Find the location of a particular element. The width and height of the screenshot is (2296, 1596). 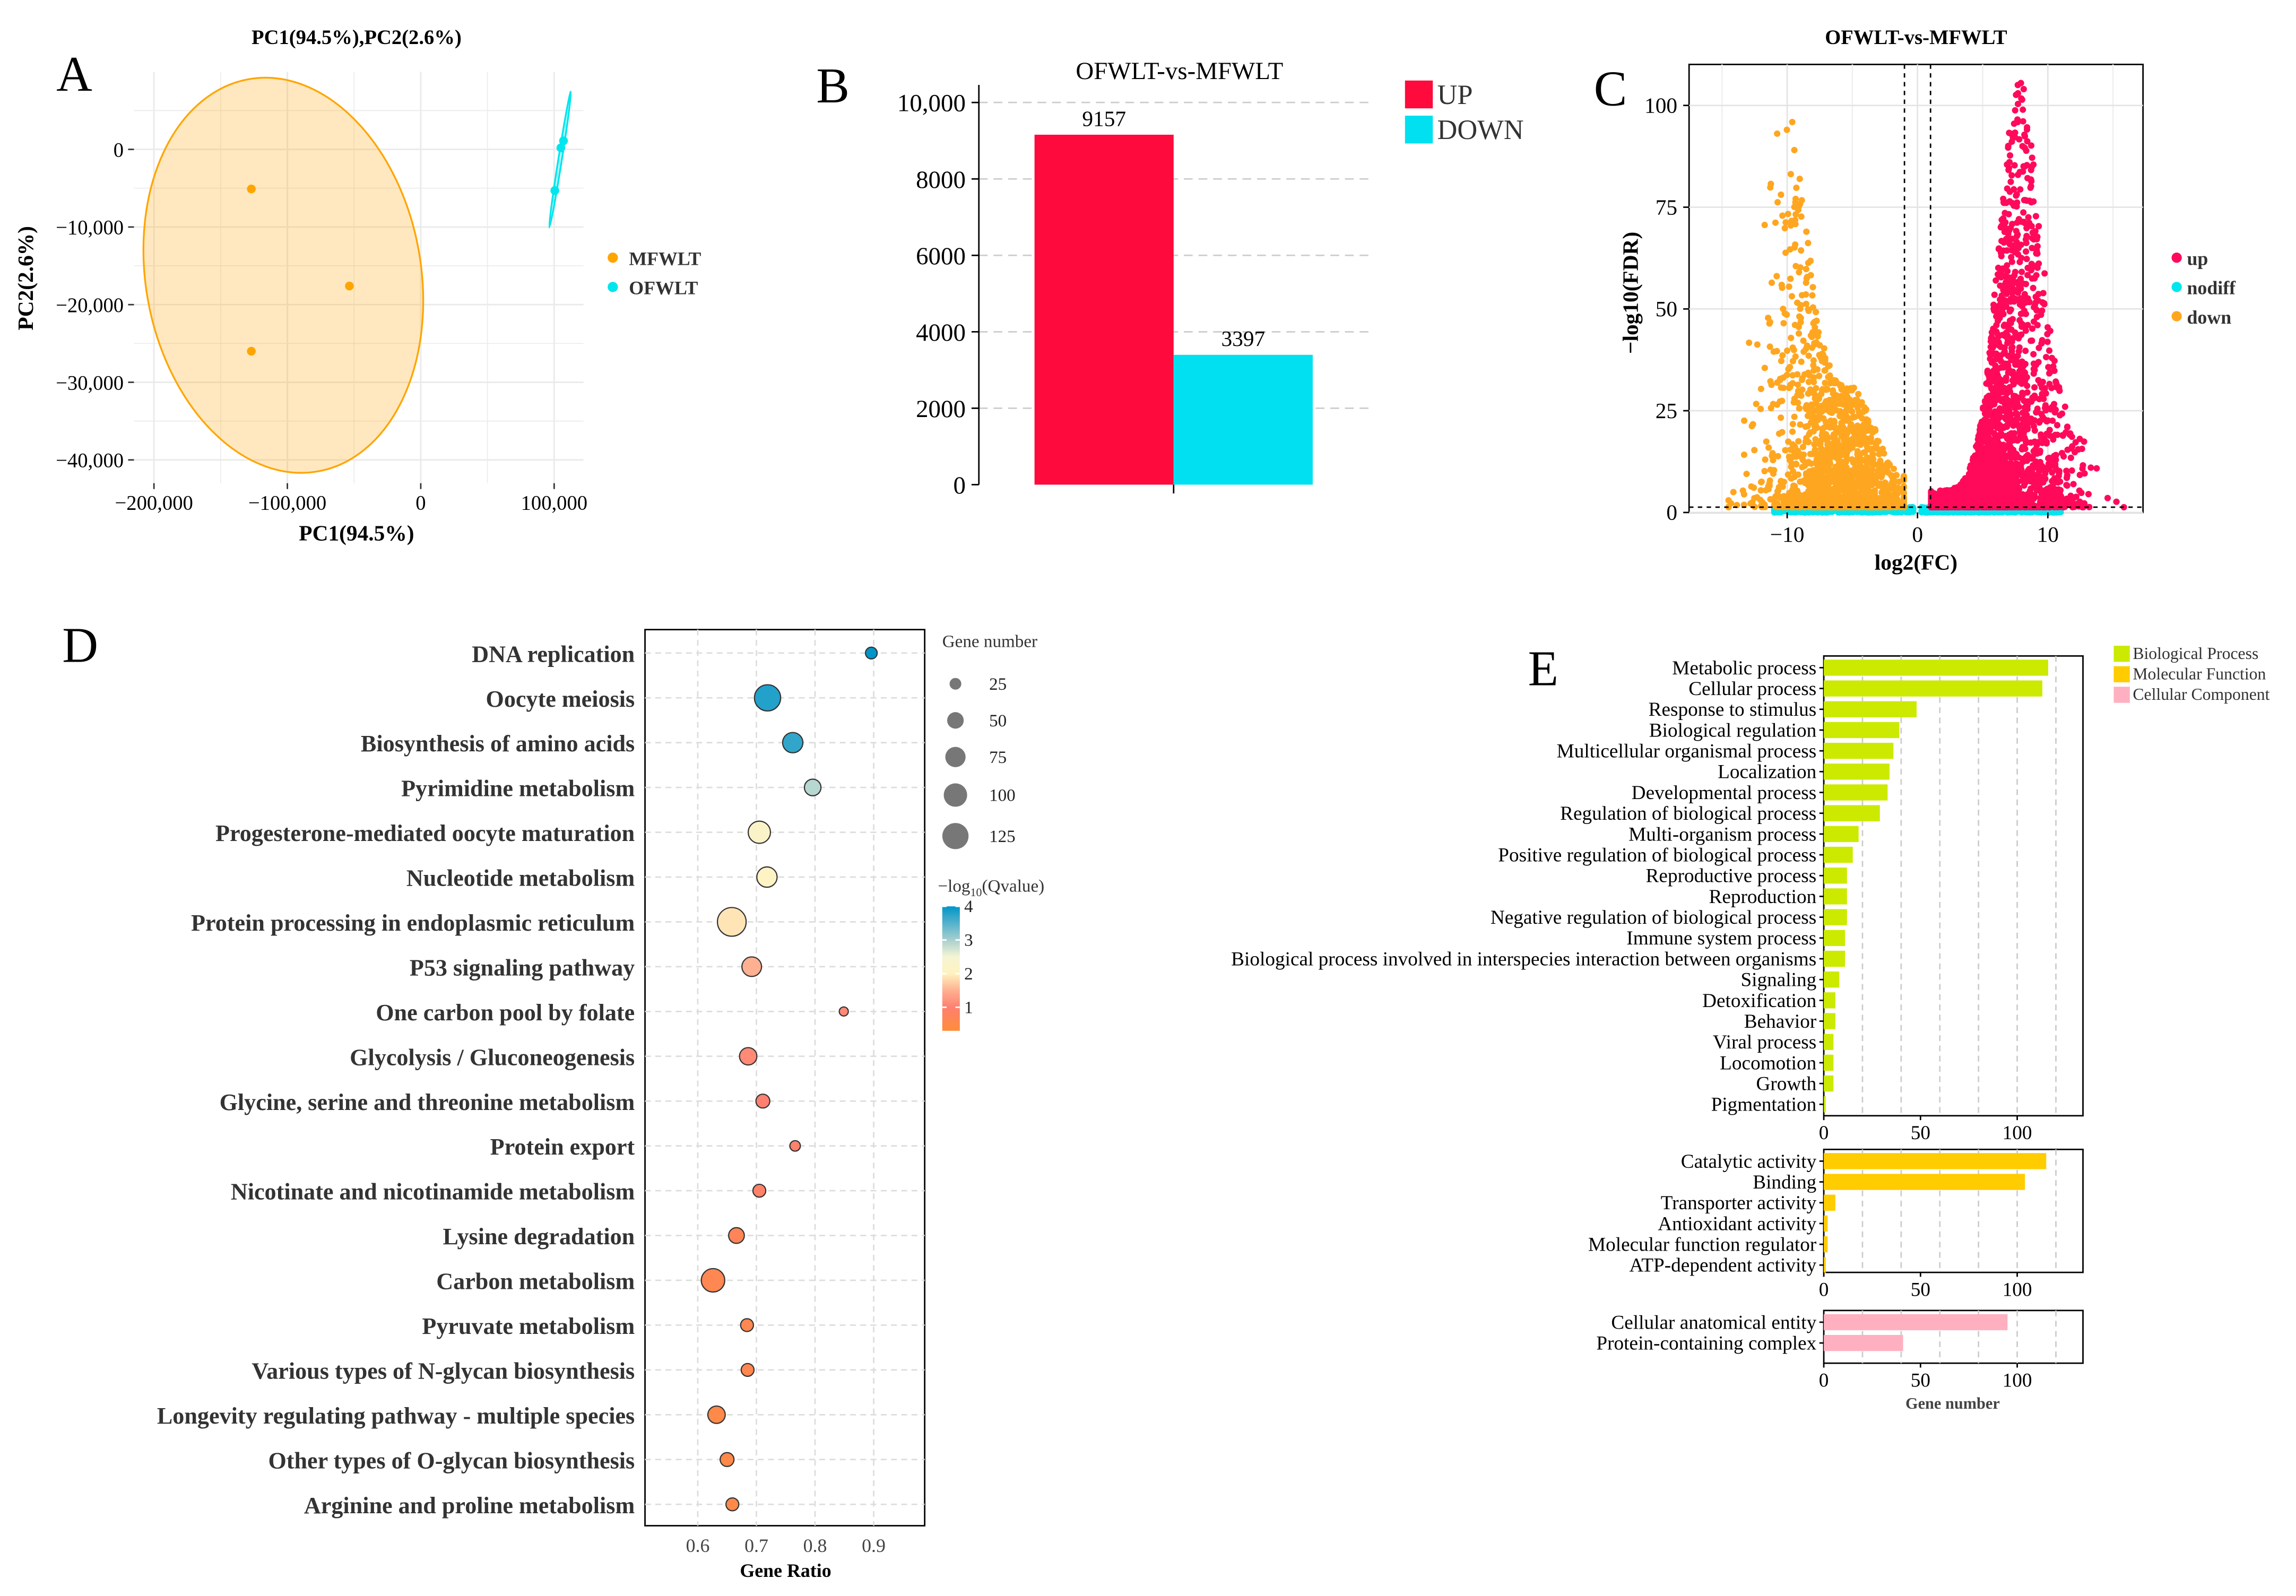

pca-point-ofwlt is located at coordinates (563, 140).